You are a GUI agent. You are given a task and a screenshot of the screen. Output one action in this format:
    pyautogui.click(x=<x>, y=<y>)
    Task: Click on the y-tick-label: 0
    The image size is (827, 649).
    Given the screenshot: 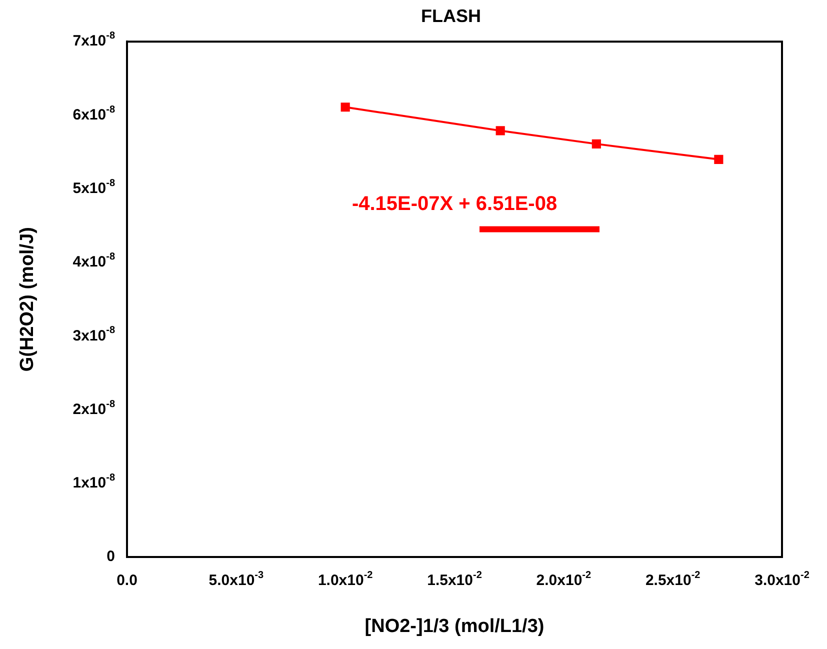 What is the action you would take?
    pyautogui.click(x=110, y=557)
    